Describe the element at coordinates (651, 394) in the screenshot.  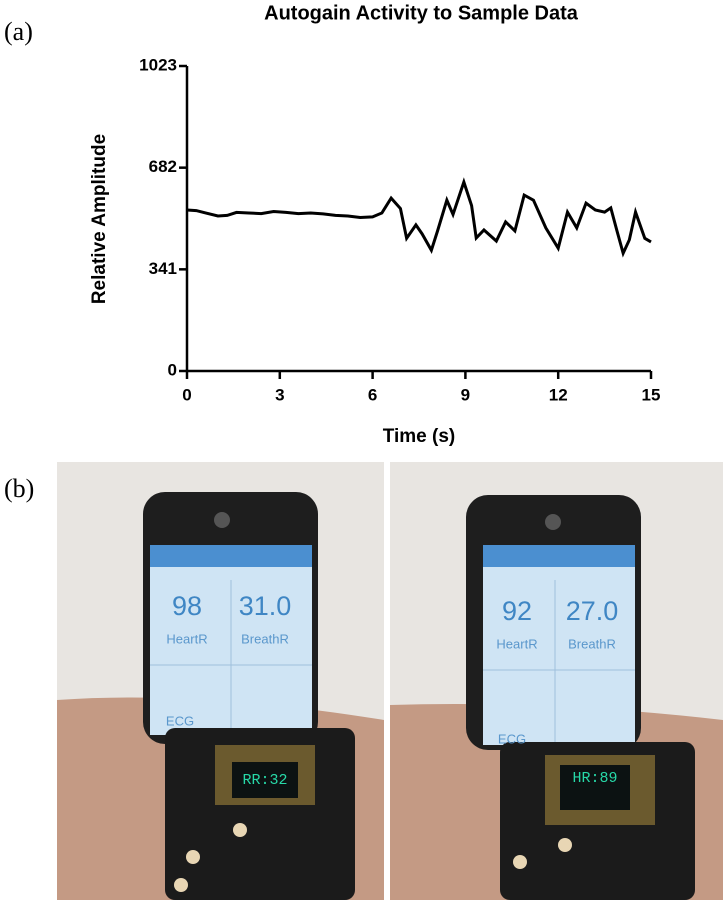
I see `x-tick-label: 15` at that location.